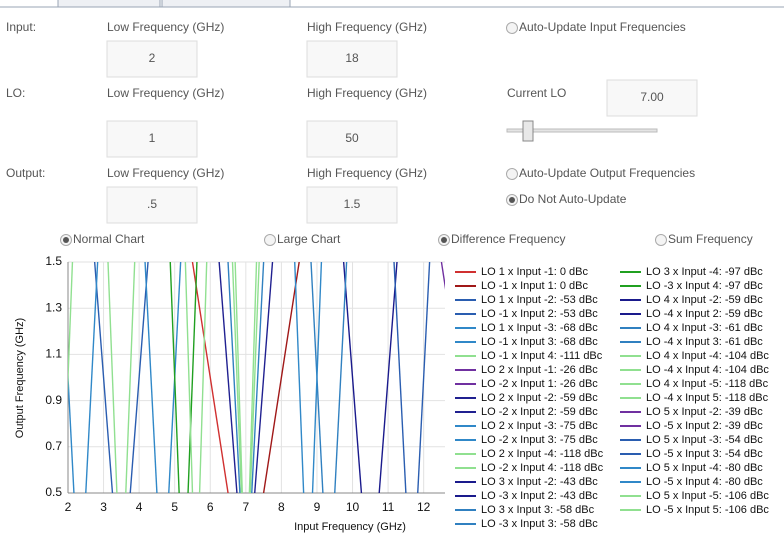 Image resolution: width=784 pixels, height=551 pixels. Describe the element at coordinates (66, 240) in the screenshot. I see `radio-dot` at that location.